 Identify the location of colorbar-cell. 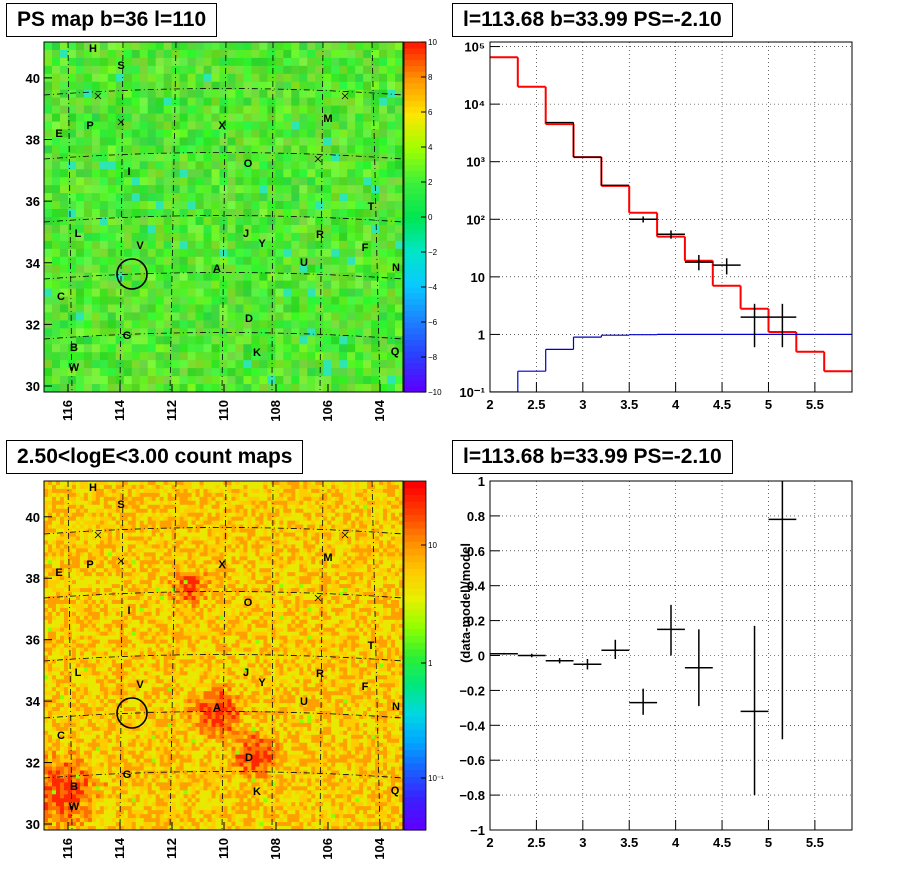
(415, 354).